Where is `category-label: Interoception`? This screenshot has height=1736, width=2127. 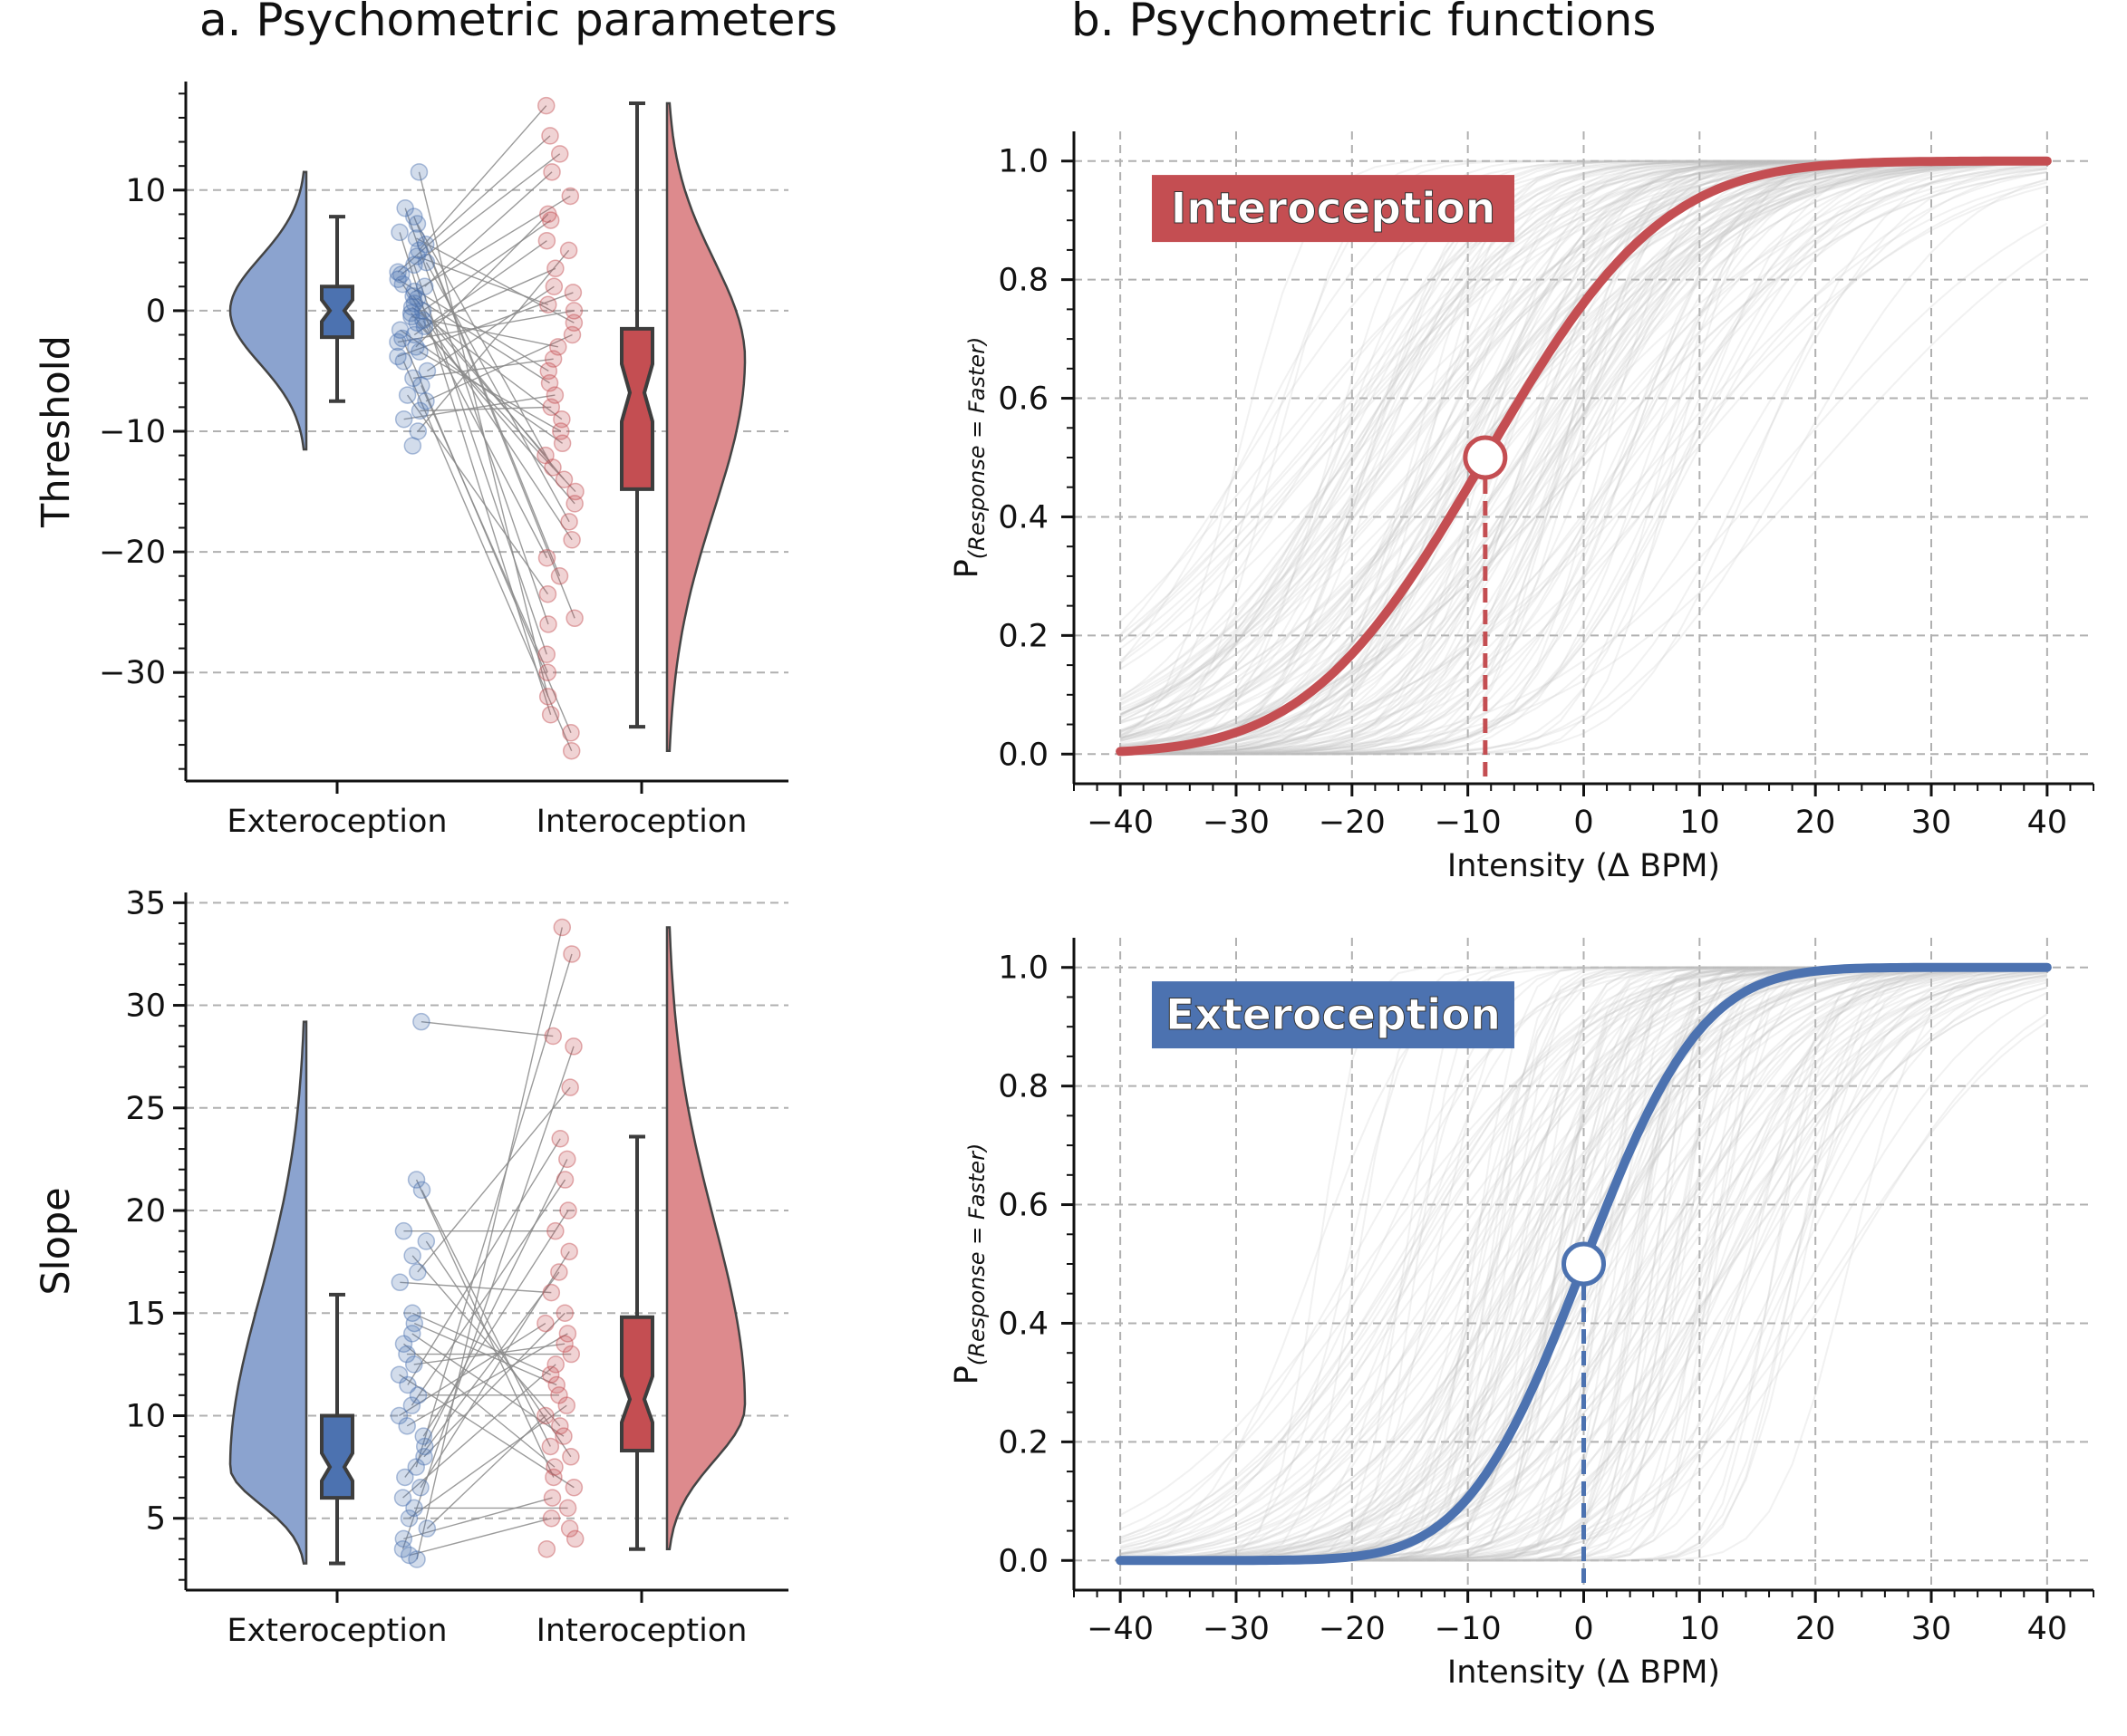
category-label: Interoception is located at coordinates (642, 1631).